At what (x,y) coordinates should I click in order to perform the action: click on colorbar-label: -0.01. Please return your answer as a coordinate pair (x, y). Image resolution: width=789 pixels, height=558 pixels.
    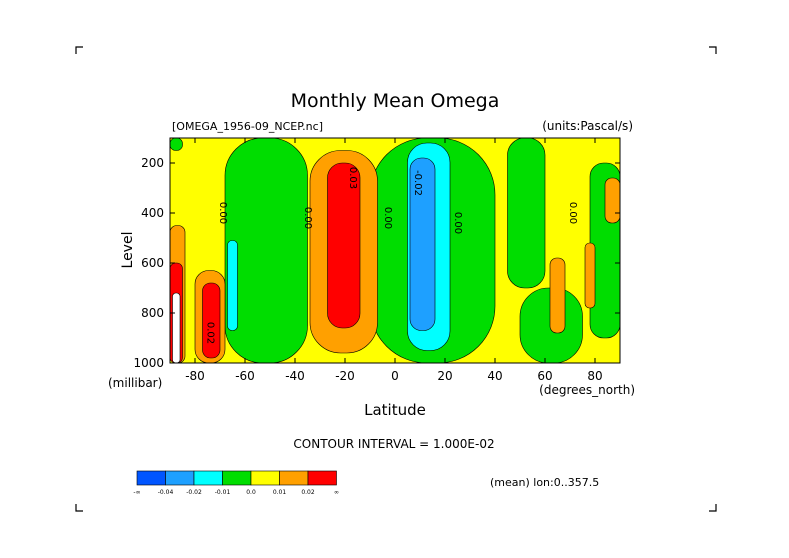
    Looking at the image, I should click on (223, 492).